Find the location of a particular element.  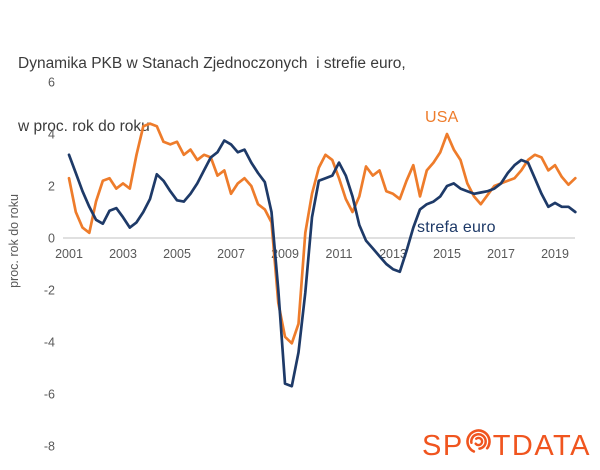

y-tick-label: -8 is located at coordinates (49, 447).